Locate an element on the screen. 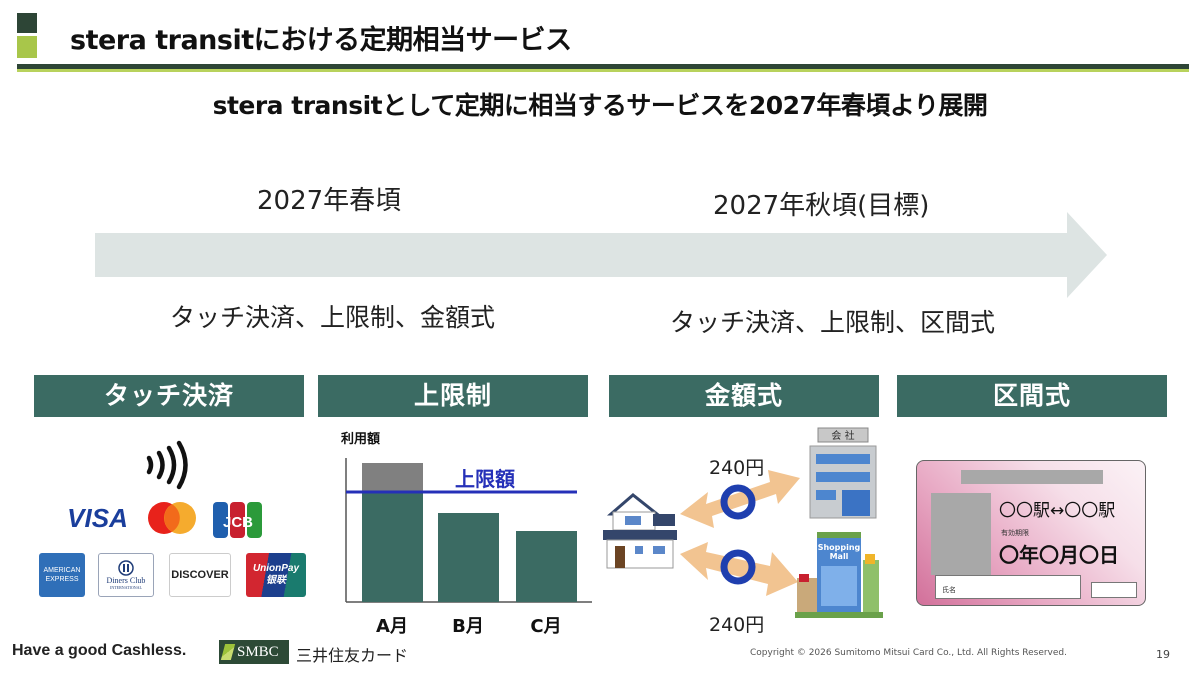  pass-name-field: 氏名 is located at coordinates (1008, 587).